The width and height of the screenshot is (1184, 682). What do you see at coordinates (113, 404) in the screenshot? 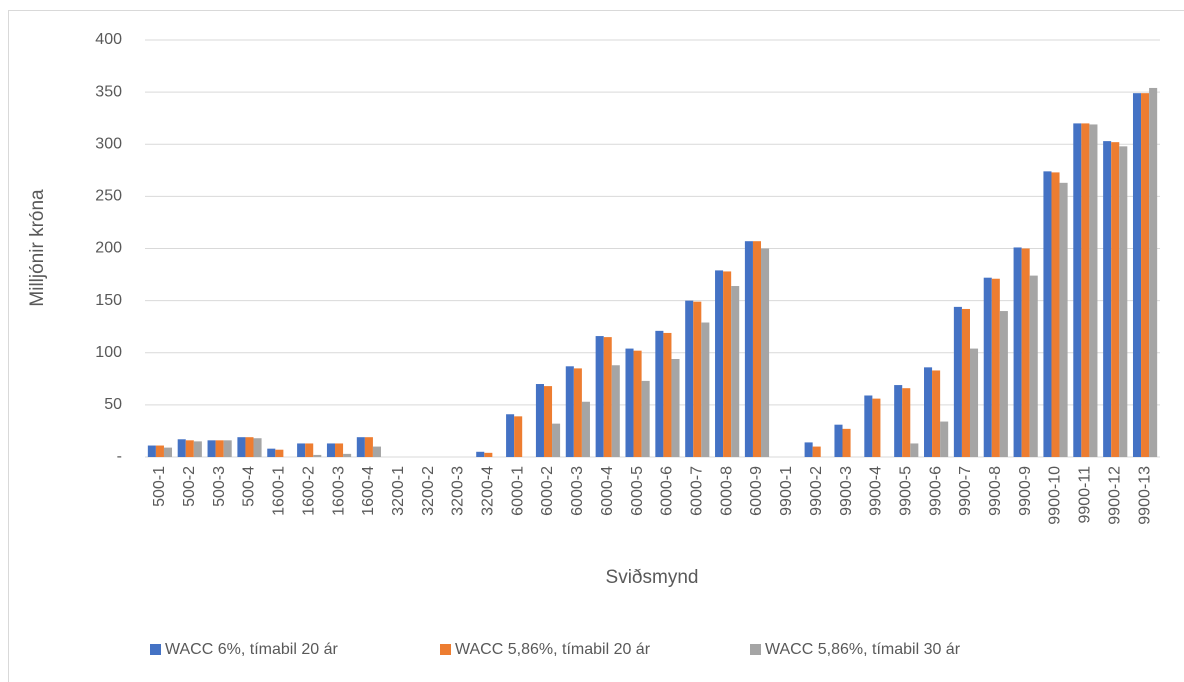
I see `y-tick-label: 50` at bounding box center [113, 404].